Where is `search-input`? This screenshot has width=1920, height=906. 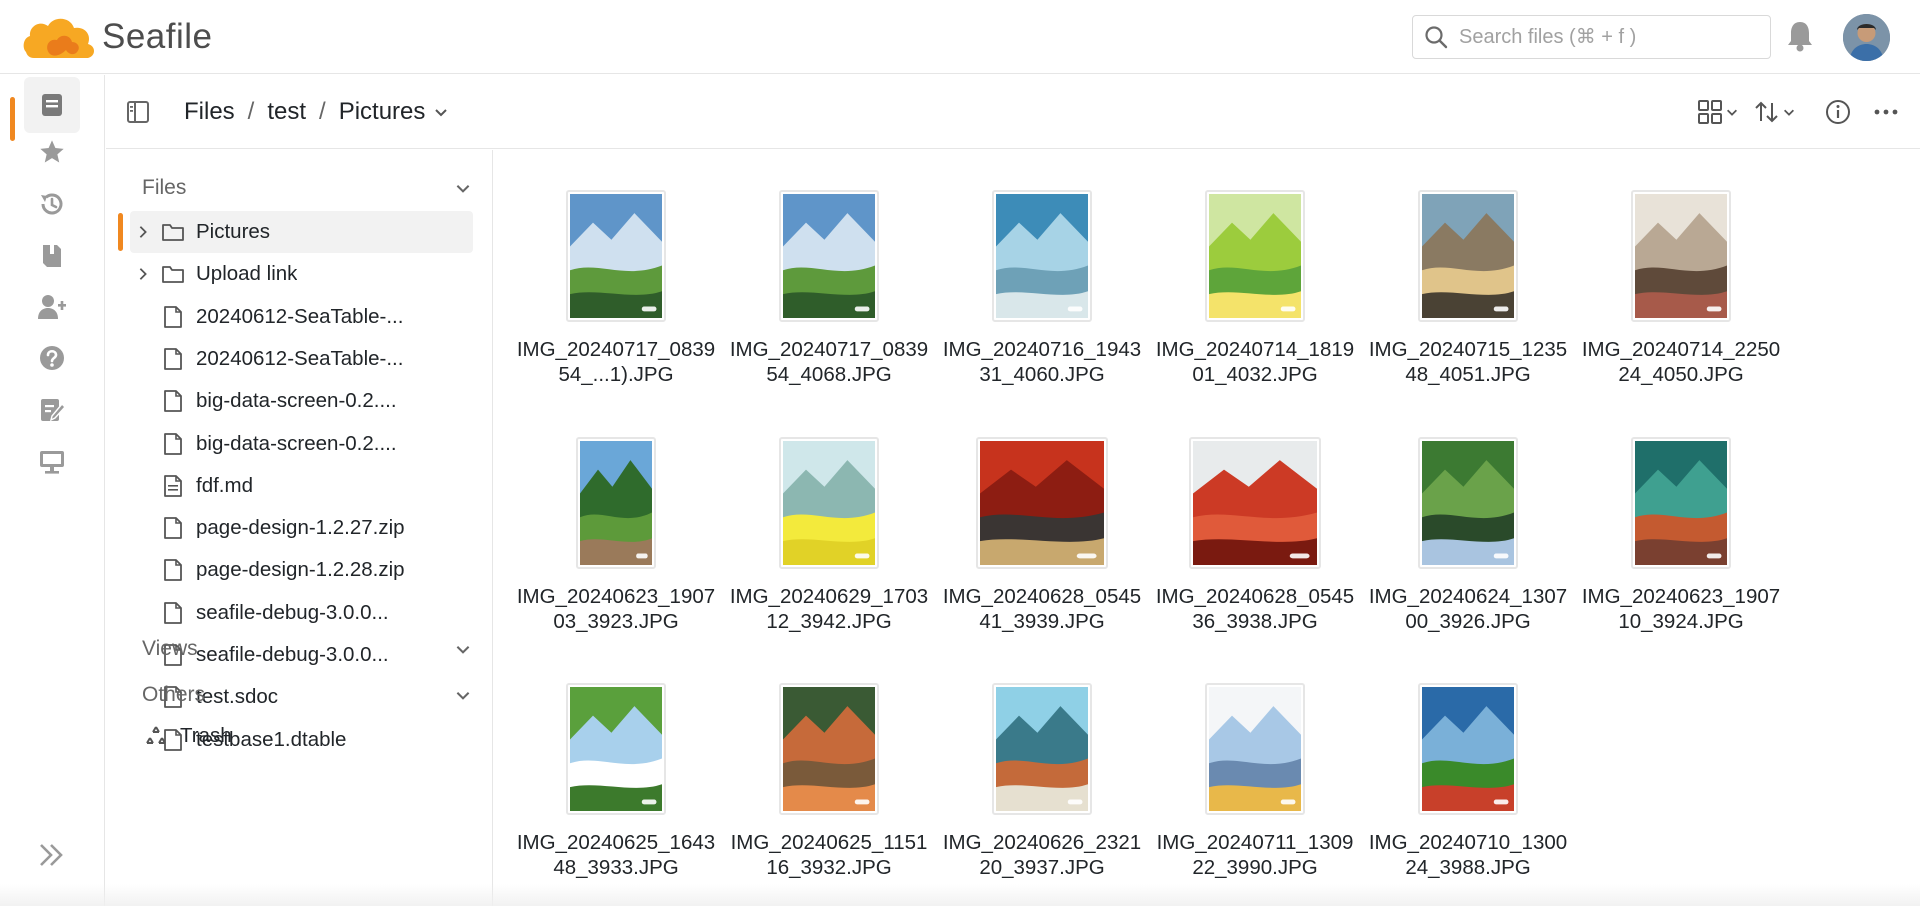 search-input is located at coordinates (1604, 37).